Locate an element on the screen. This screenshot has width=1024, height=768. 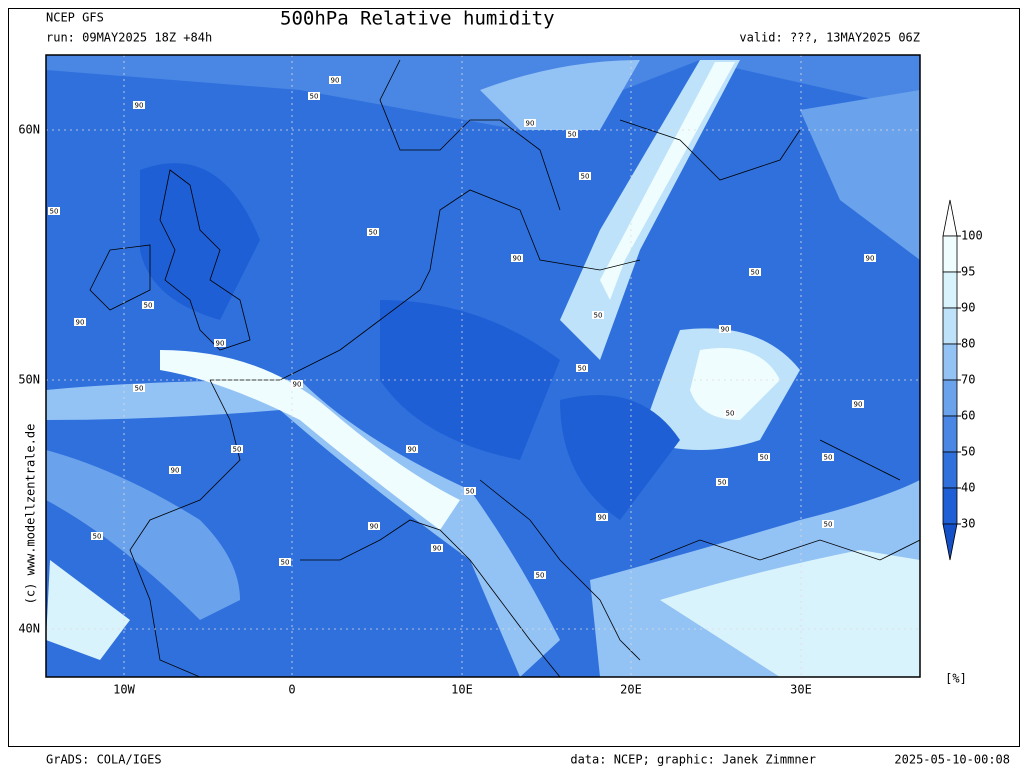
lat-label: 40N is located at coordinates (29, 629).